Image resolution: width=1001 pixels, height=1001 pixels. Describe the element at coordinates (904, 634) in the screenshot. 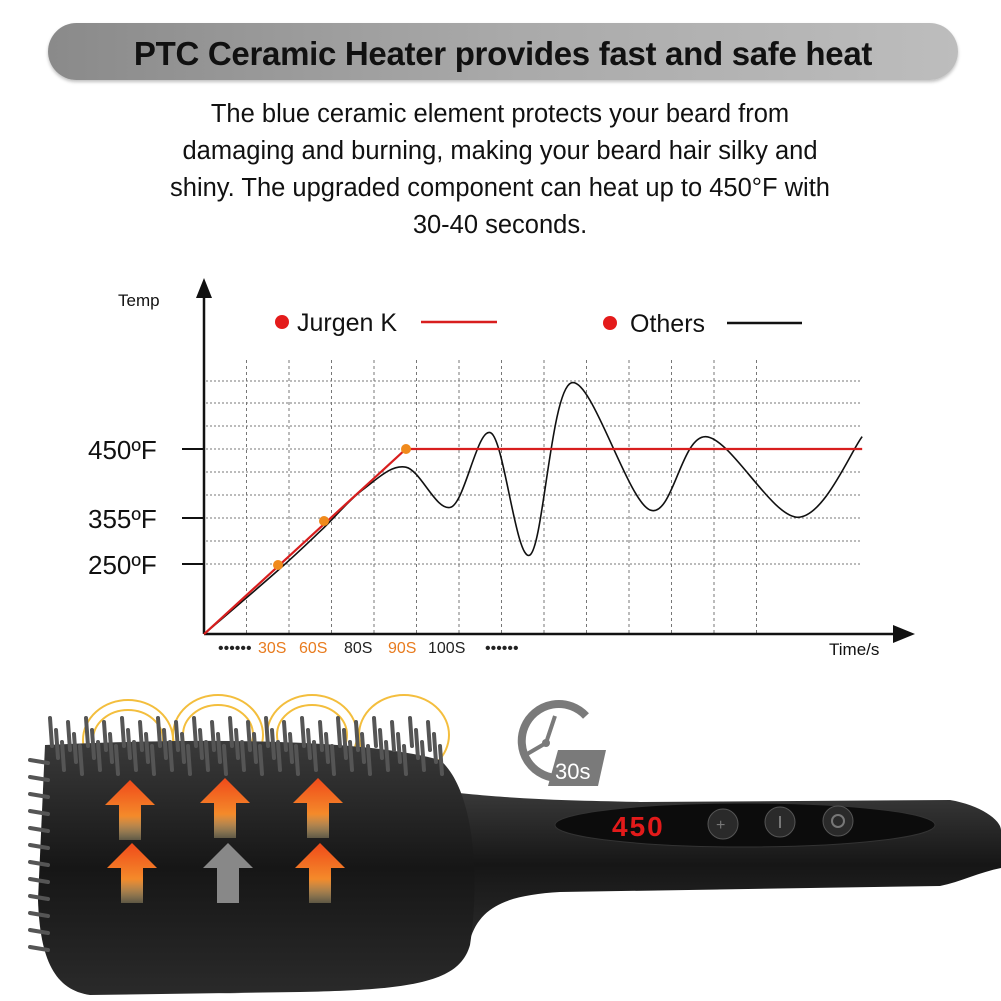

I see `x-axis-arrow-icon` at that location.